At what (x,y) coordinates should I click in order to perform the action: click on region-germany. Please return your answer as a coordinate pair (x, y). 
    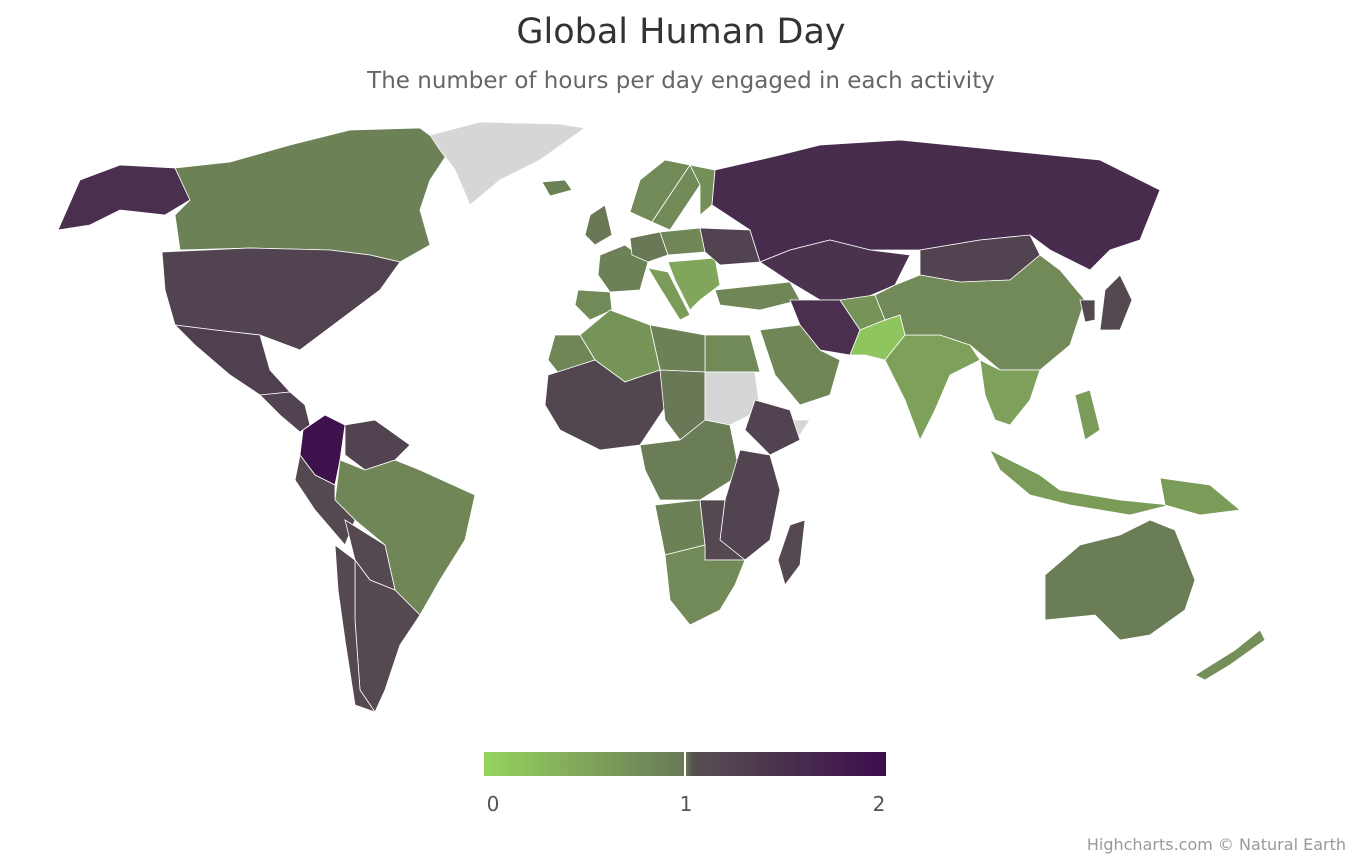
    Looking at the image, I should click on (649, 247).